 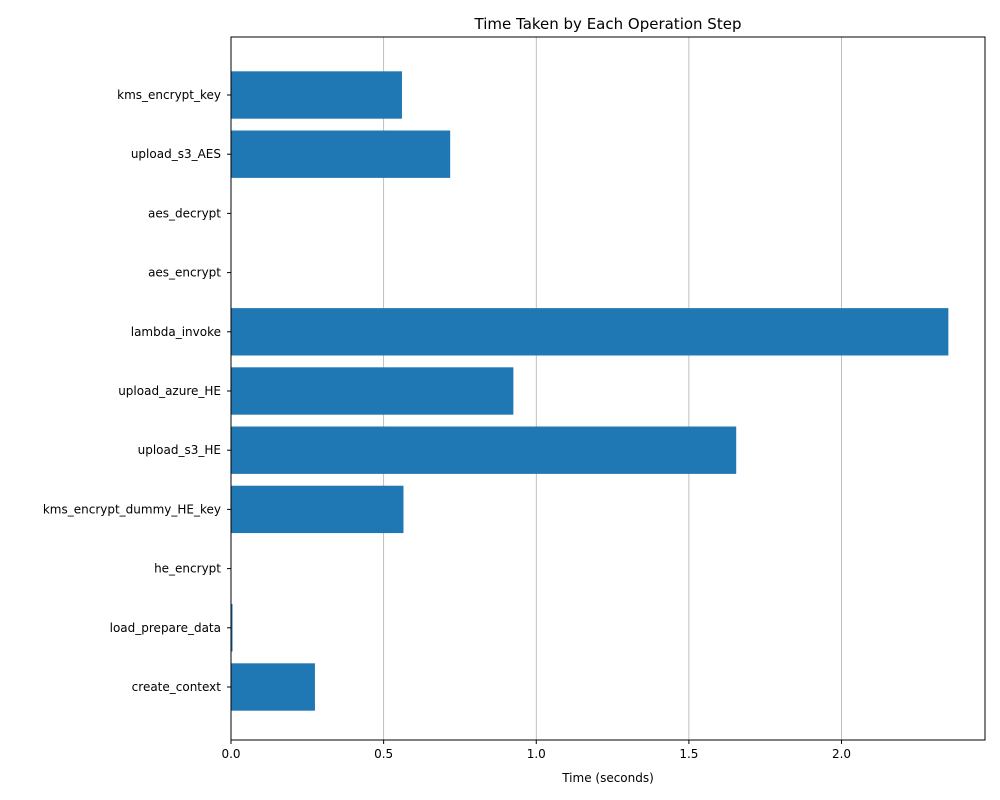 I want to click on y-tick-label: kms_encrypt_key, so click(x=169, y=95).